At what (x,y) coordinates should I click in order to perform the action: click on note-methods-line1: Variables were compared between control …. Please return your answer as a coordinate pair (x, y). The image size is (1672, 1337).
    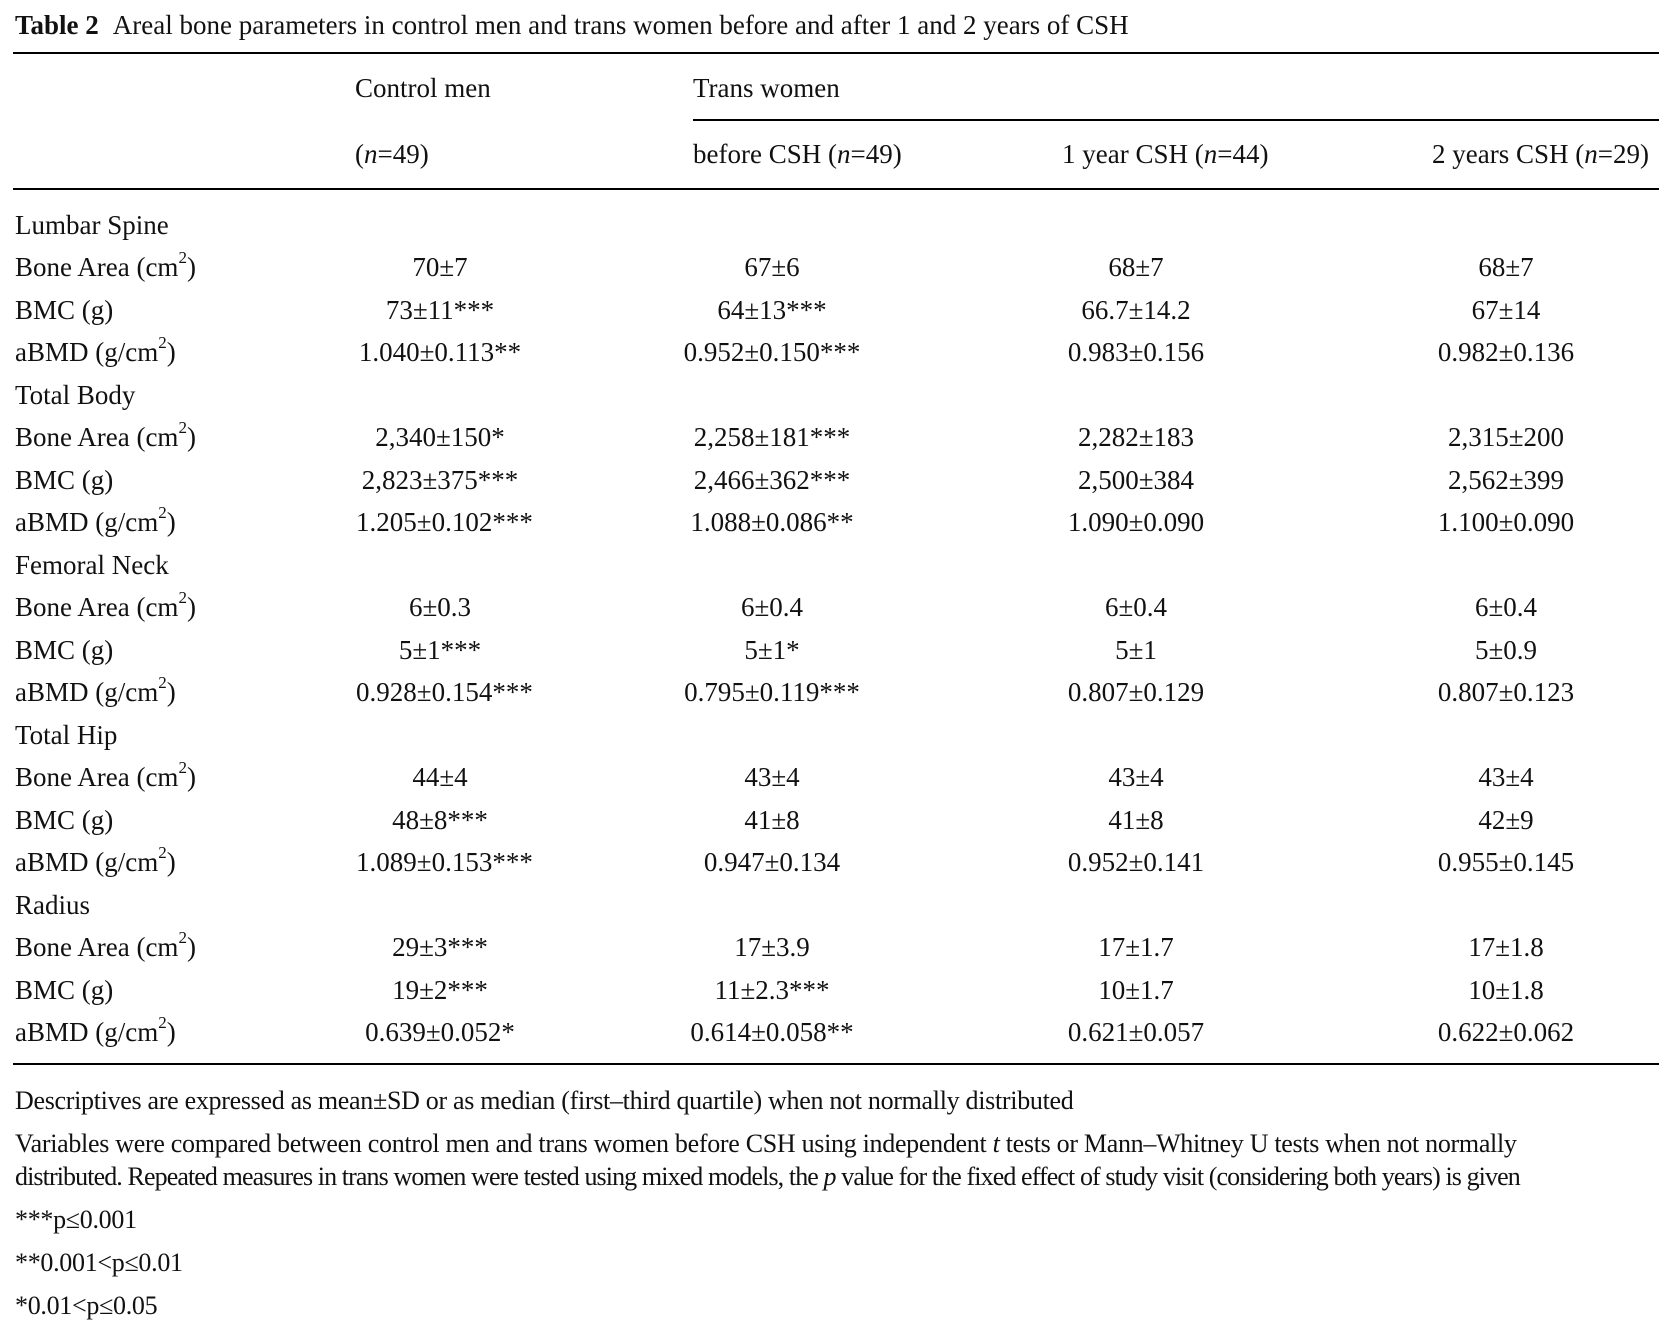
    Looking at the image, I should click on (766, 1144).